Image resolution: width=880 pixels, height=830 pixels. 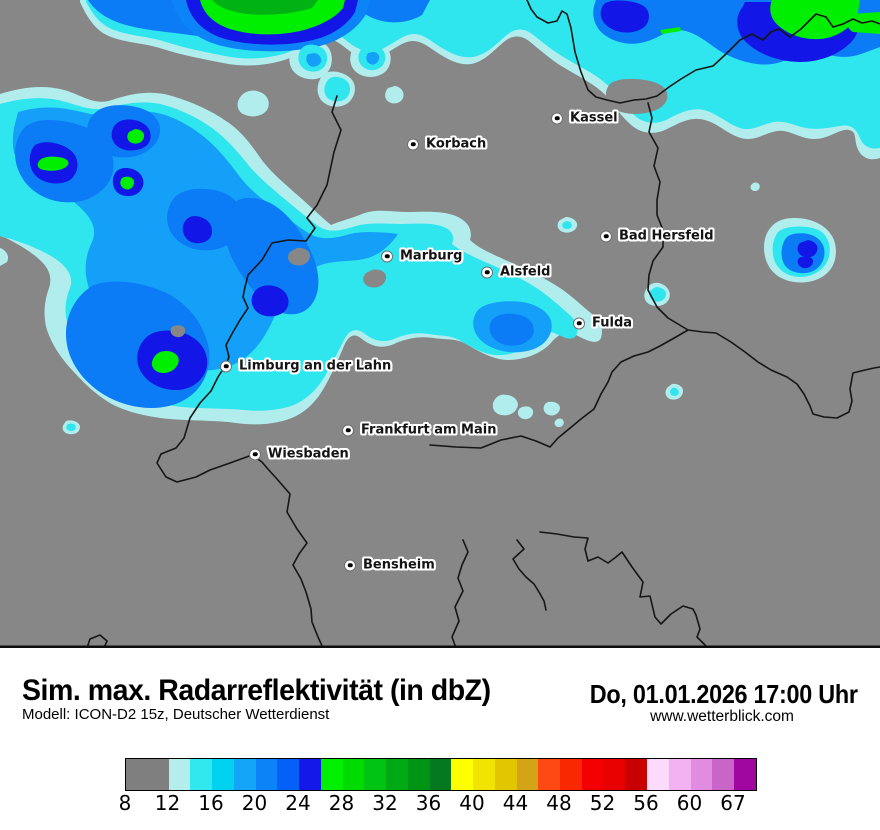 I want to click on city-marker: Frankfurt am Main, so click(x=419, y=430).